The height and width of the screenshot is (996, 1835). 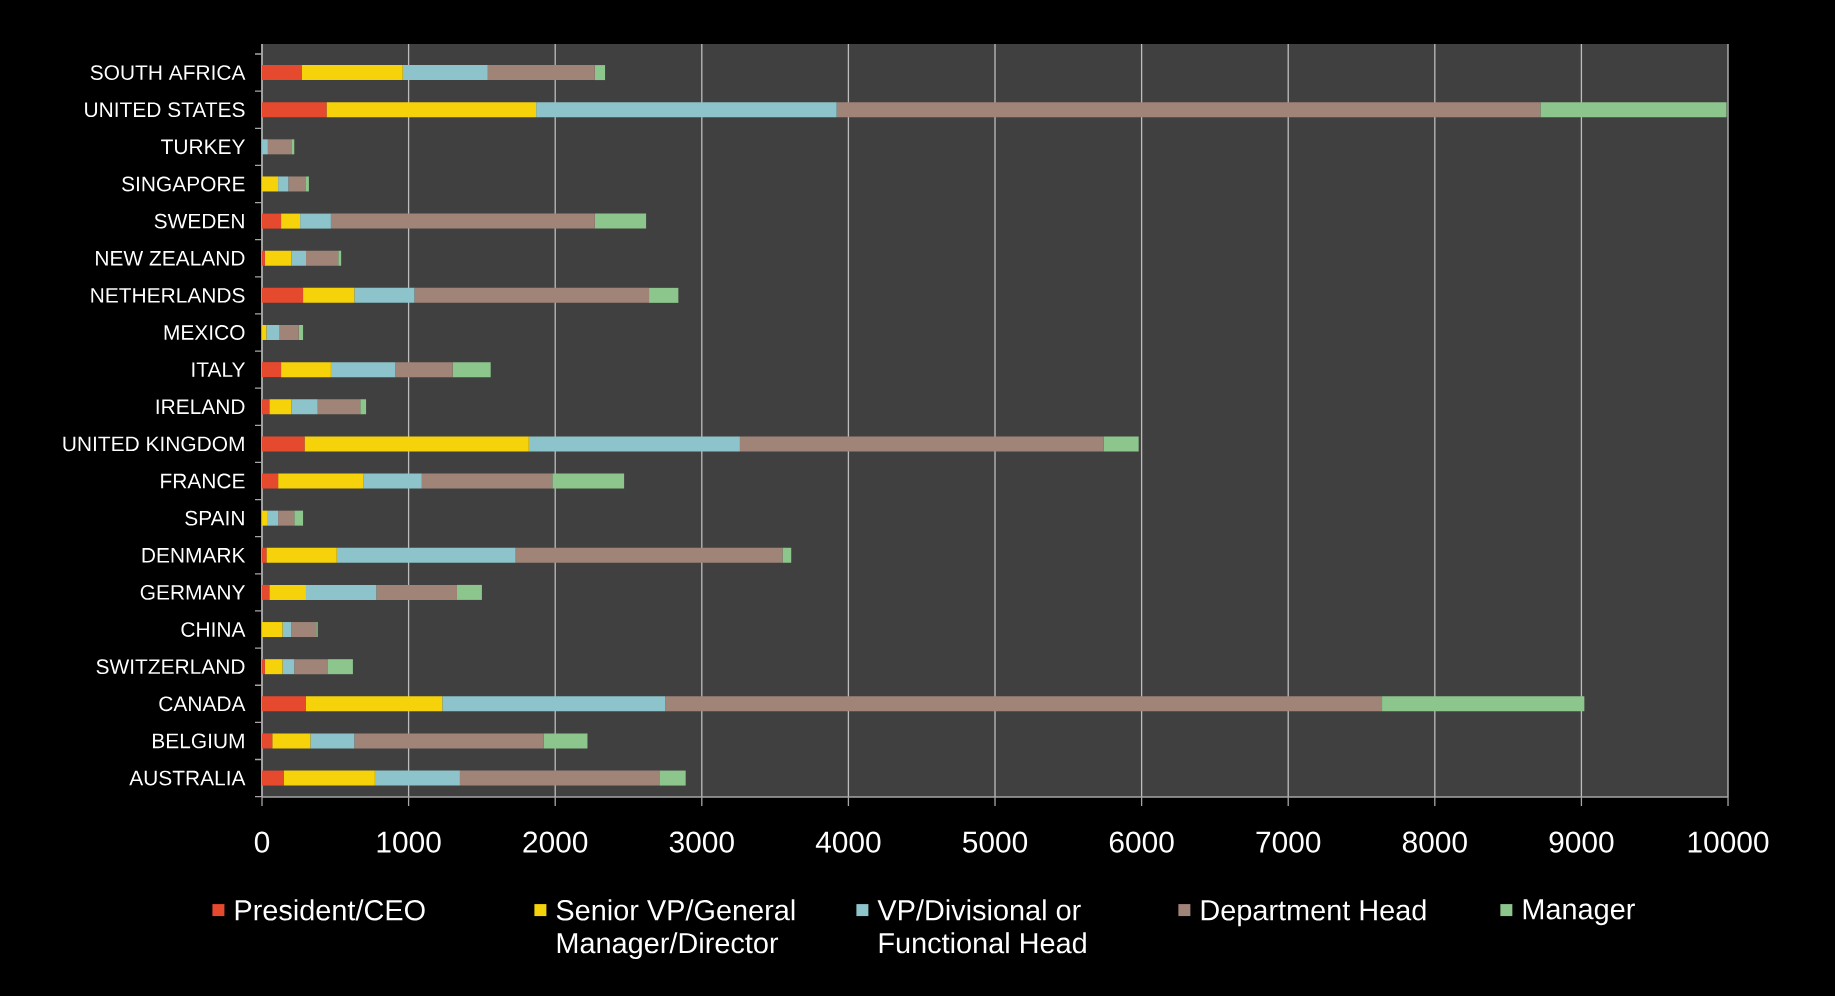 I want to click on y-tick-label: UNITED KINGDOM, so click(x=153, y=444).